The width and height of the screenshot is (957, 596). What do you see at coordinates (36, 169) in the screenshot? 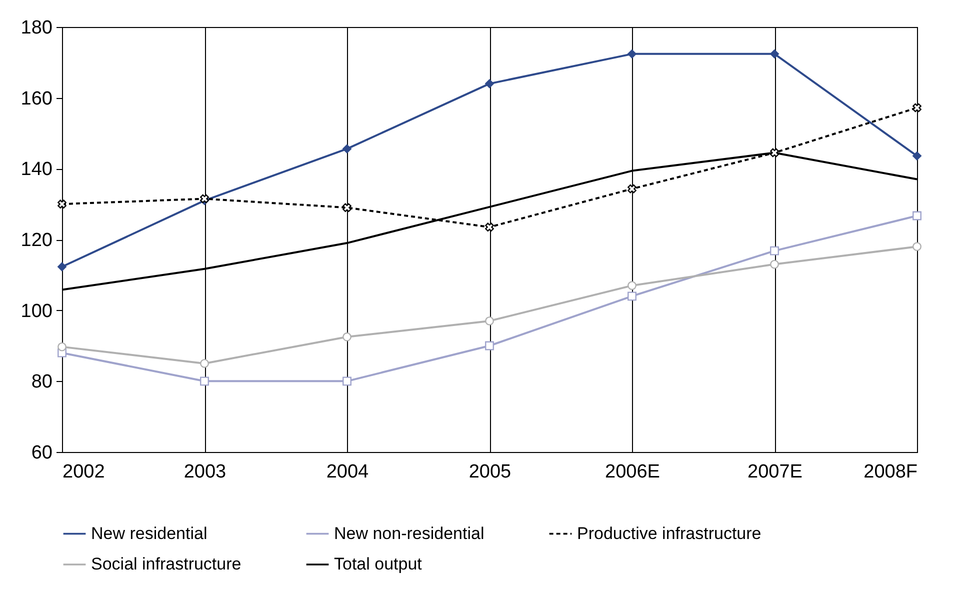
I see `y-tick-label: 140` at bounding box center [36, 169].